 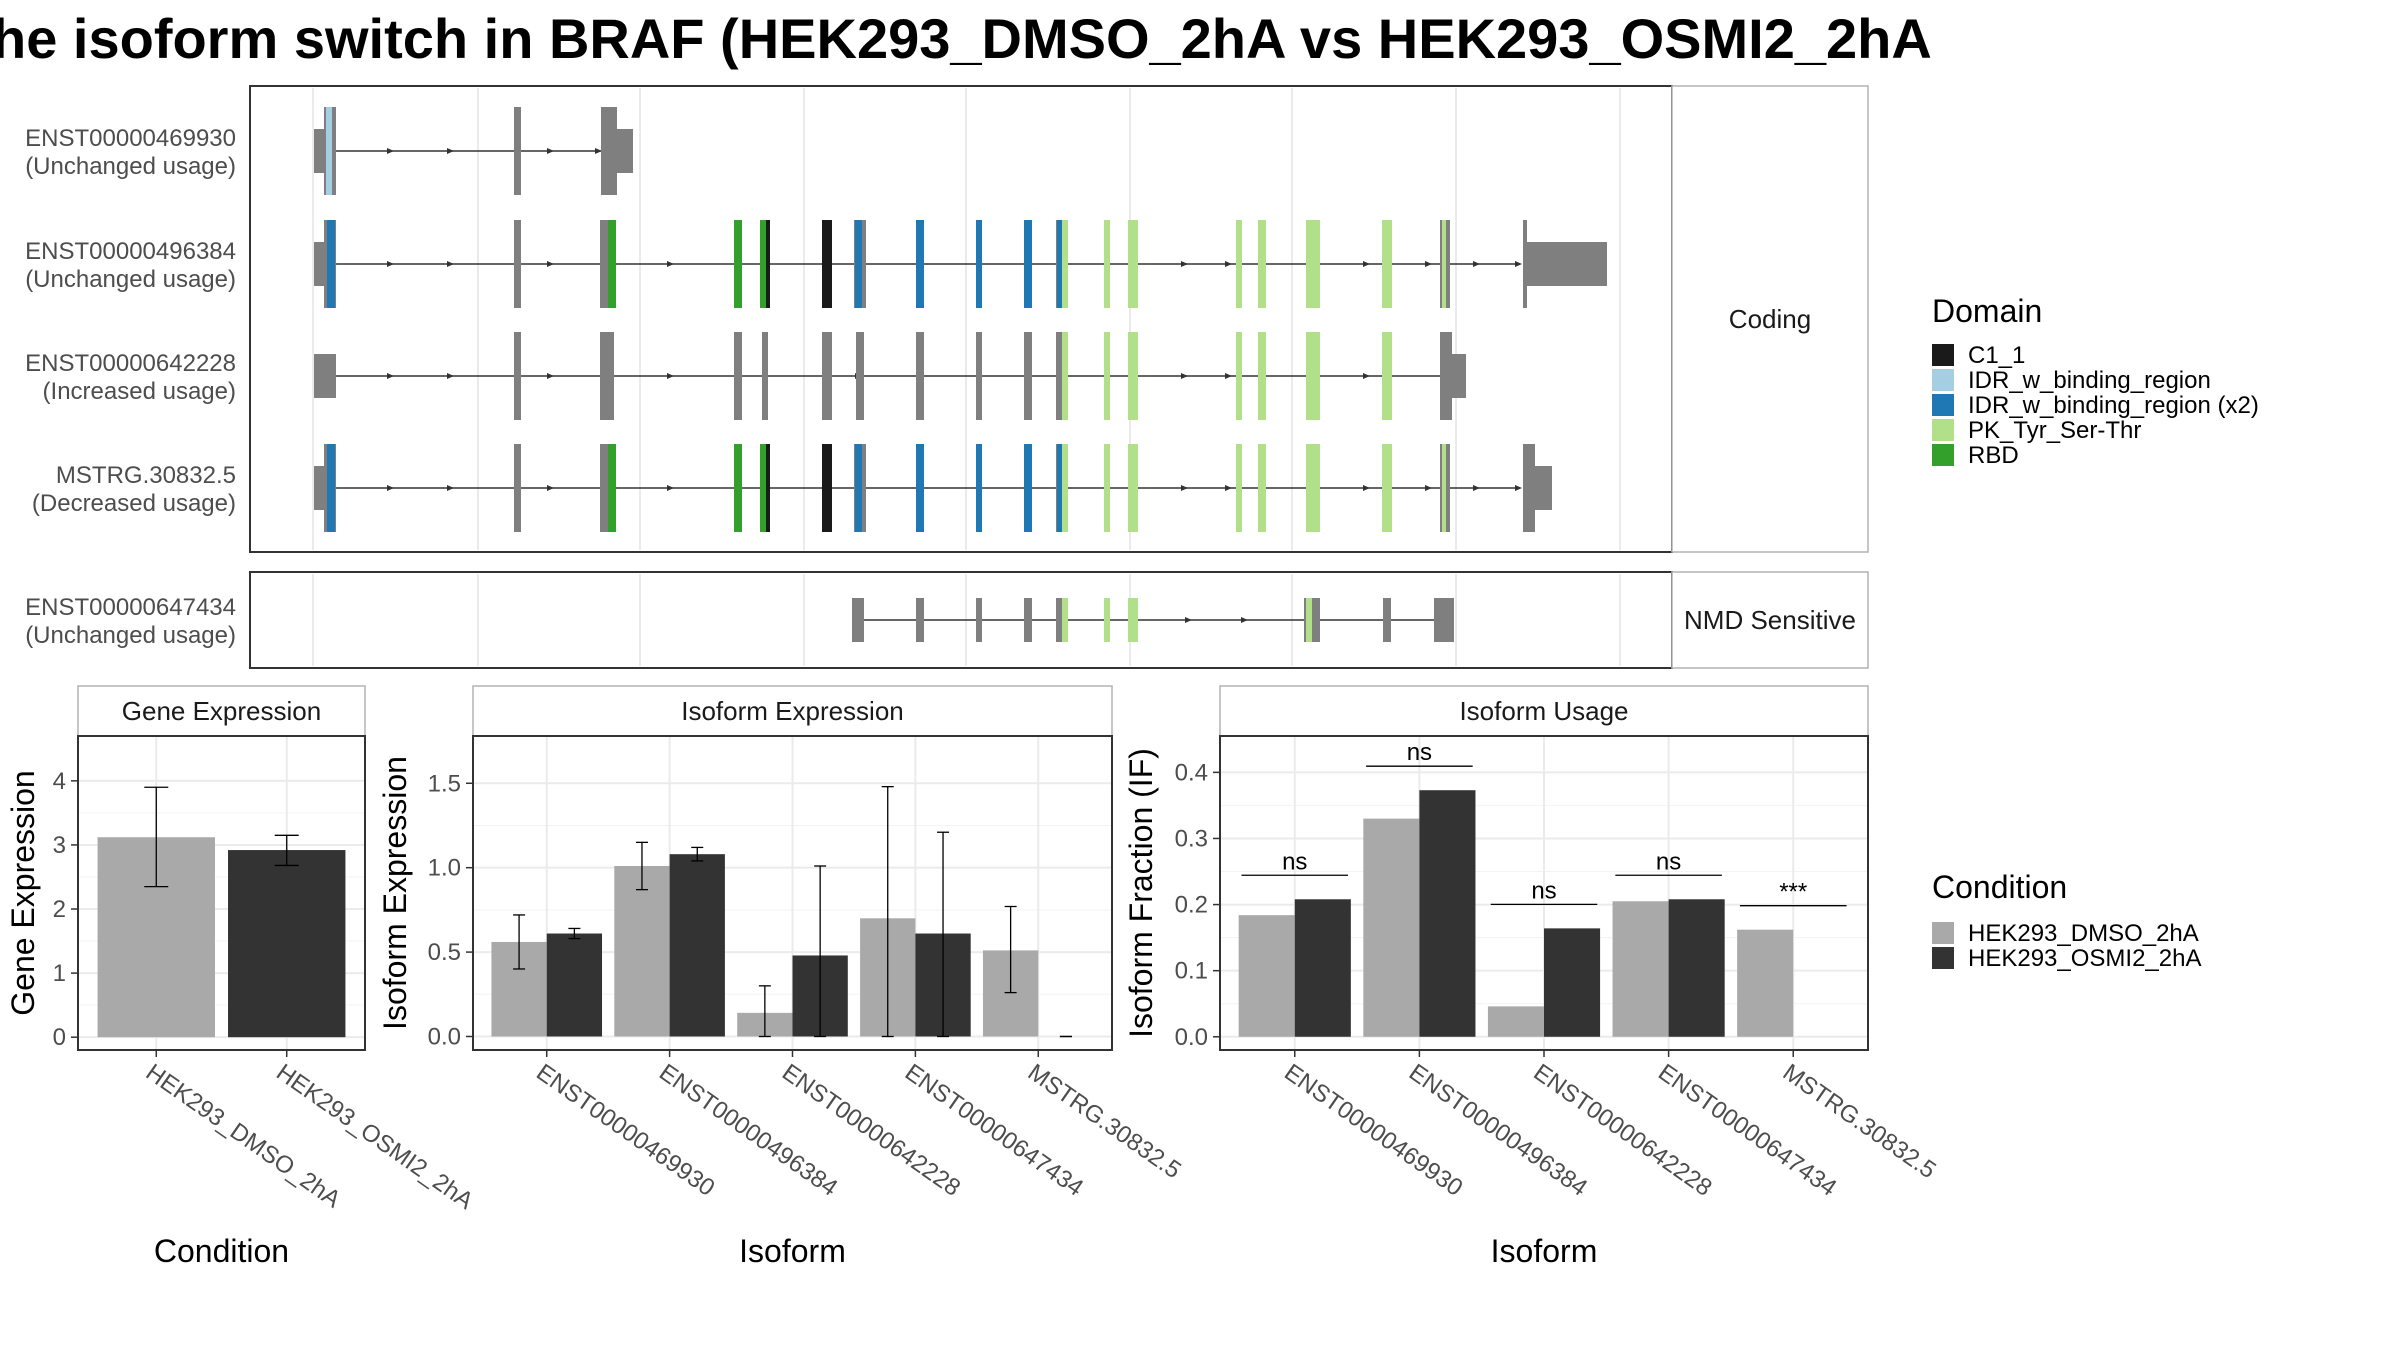 I want to click on transcript-row: ENST00000496384(Unchanged usage), so click(x=816, y=264).